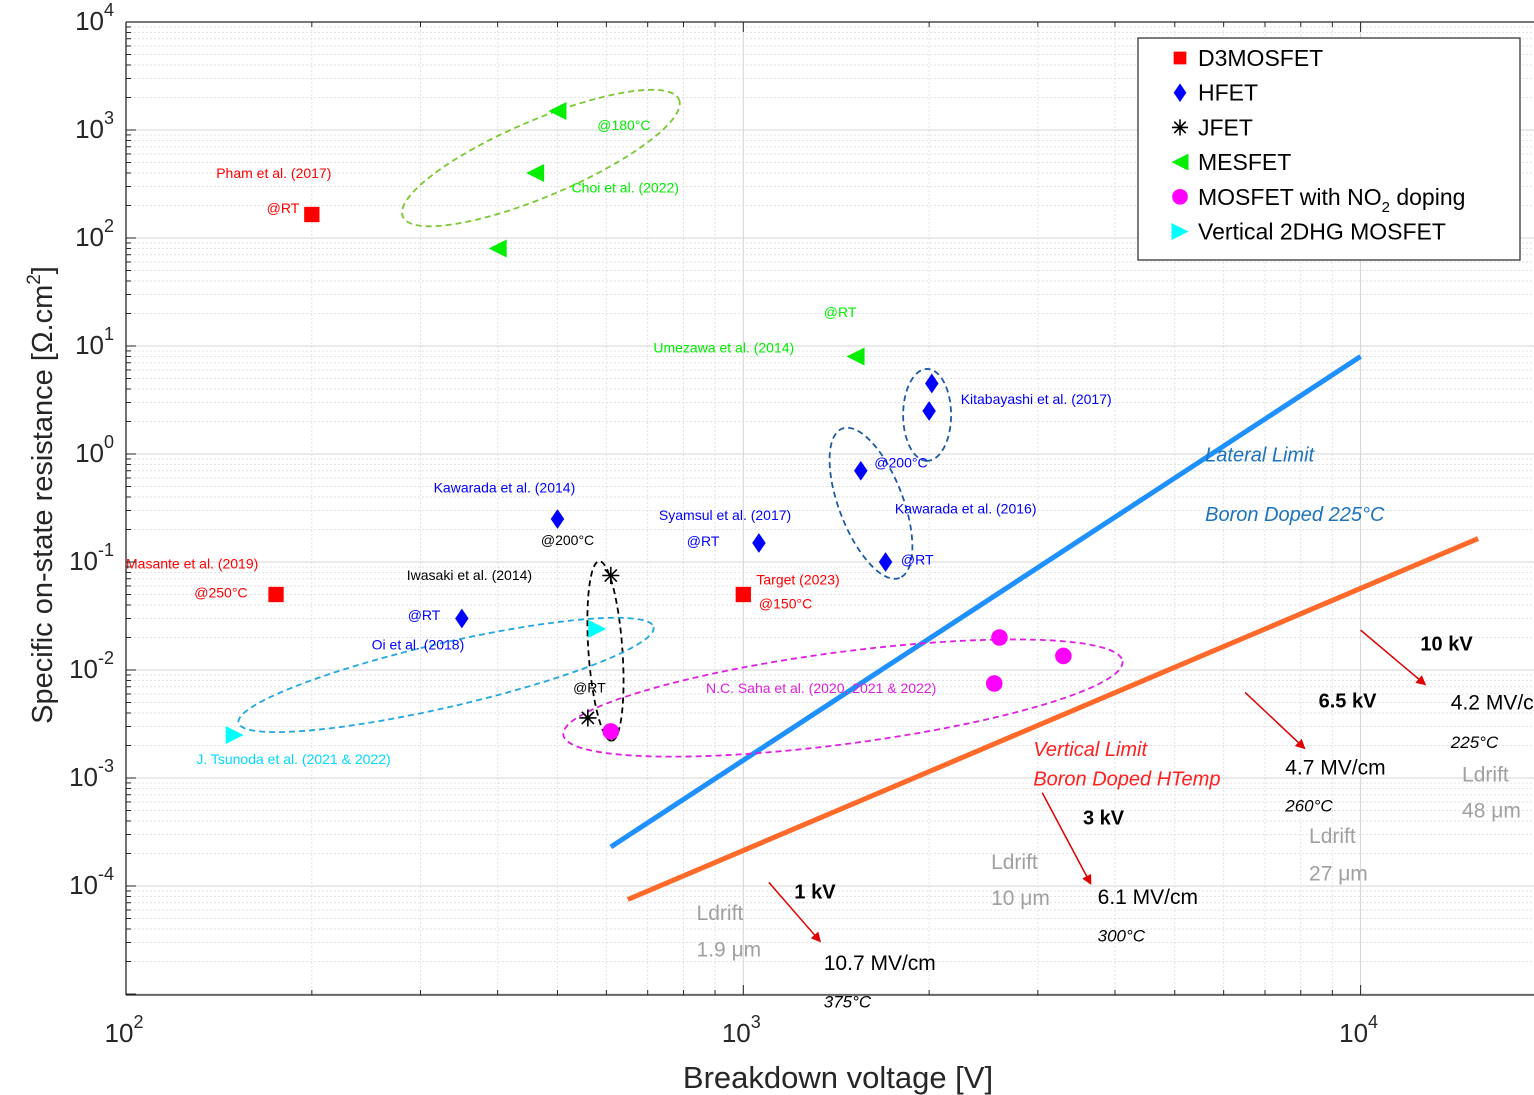  I want to click on annotation-label: @180°C, so click(623, 125).